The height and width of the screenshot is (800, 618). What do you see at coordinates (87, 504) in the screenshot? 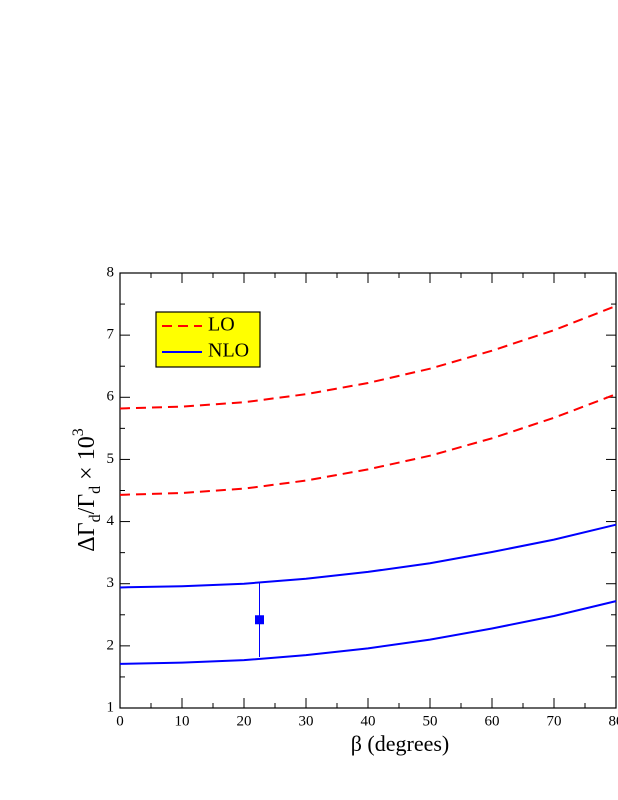
I see `y-axis-label-part: /Γ` at bounding box center [87, 504].